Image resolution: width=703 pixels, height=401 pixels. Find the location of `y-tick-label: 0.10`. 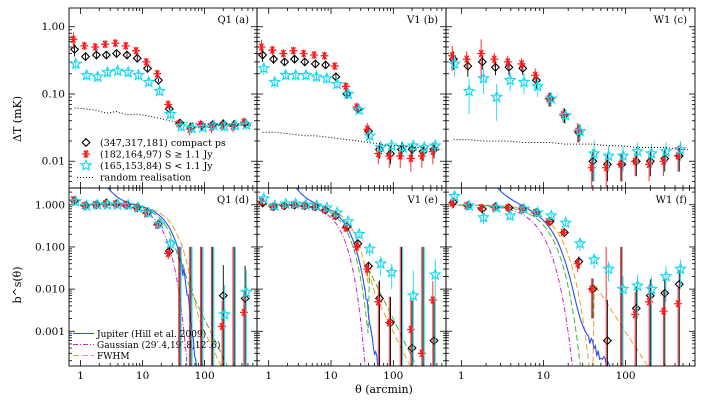

y-tick-label: 0.10 is located at coordinates (53, 94).